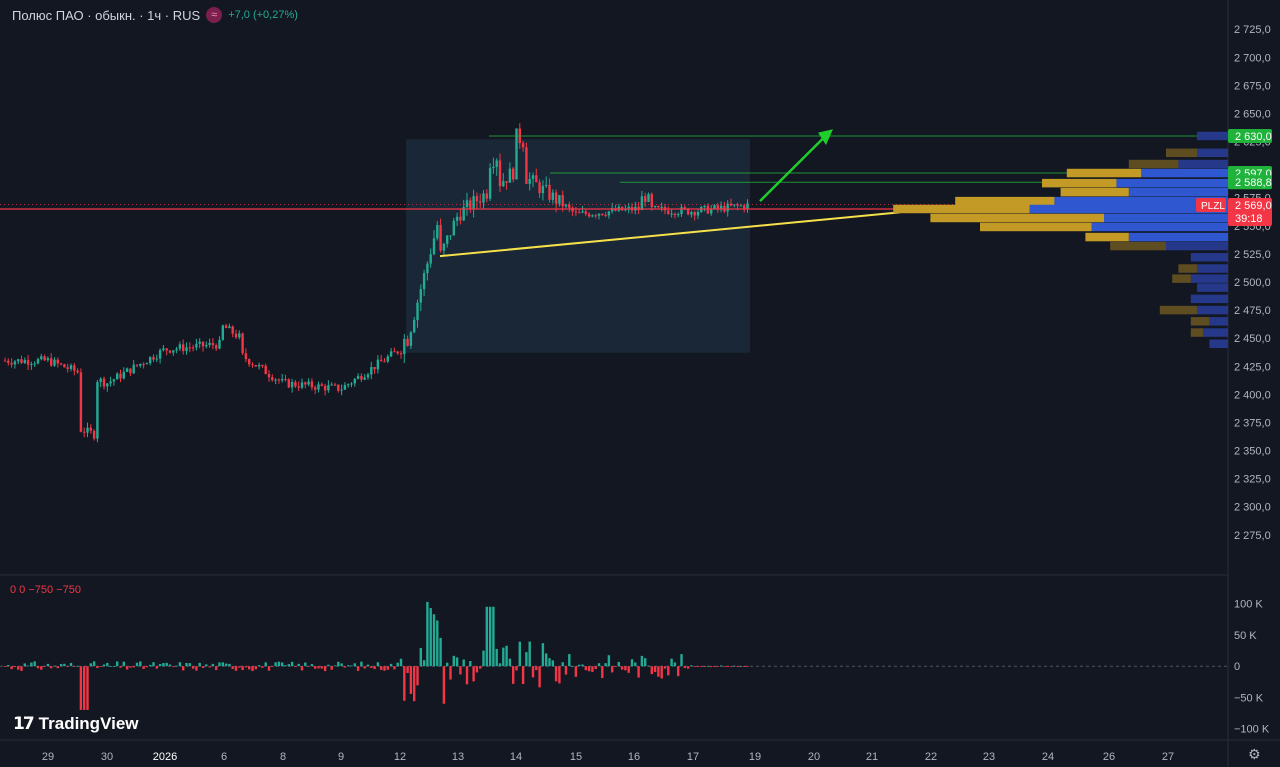 This screenshot has width=1280, height=767. What do you see at coordinates (1252, 536) in the screenshot?
I see `y-tick-label: 2 275,0` at bounding box center [1252, 536].